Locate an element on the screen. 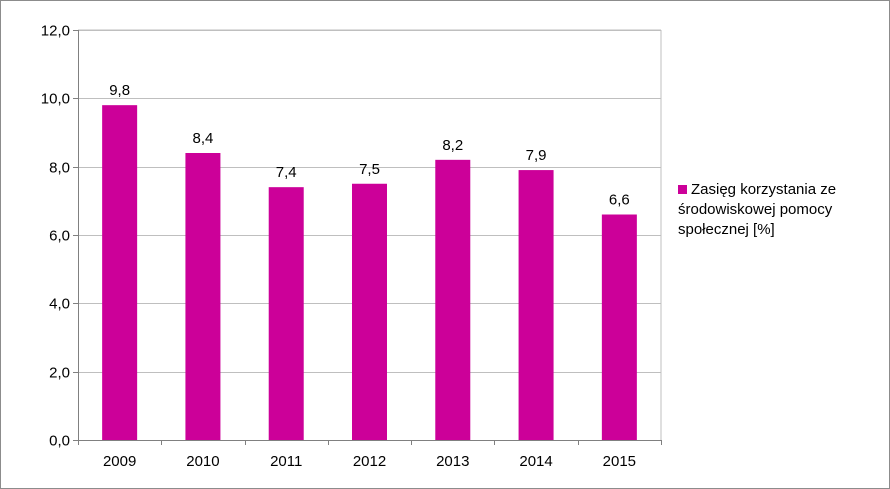 This screenshot has height=489, width=890. x-tick-label: 2012 is located at coordinates (369, 461).